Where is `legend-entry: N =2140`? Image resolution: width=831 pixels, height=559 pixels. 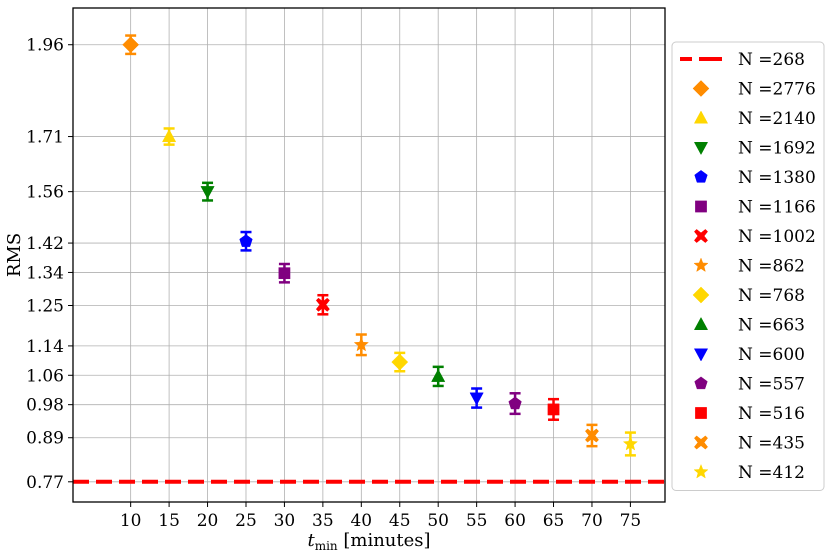 legend-entry: N =2140 is located at coordinates (754, 119).